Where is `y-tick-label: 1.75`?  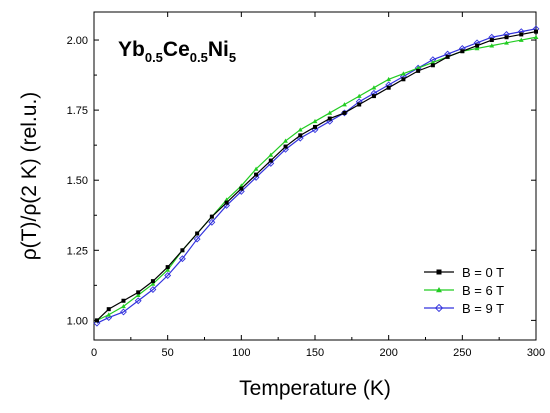
y-tick-label: 1.75 is located at coordinates (77, 111).